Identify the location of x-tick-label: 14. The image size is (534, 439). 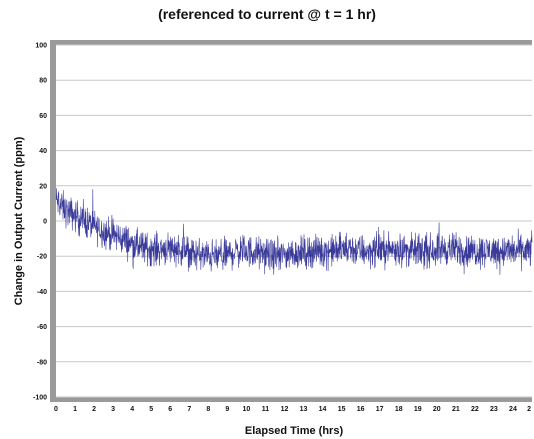
(323, 409).